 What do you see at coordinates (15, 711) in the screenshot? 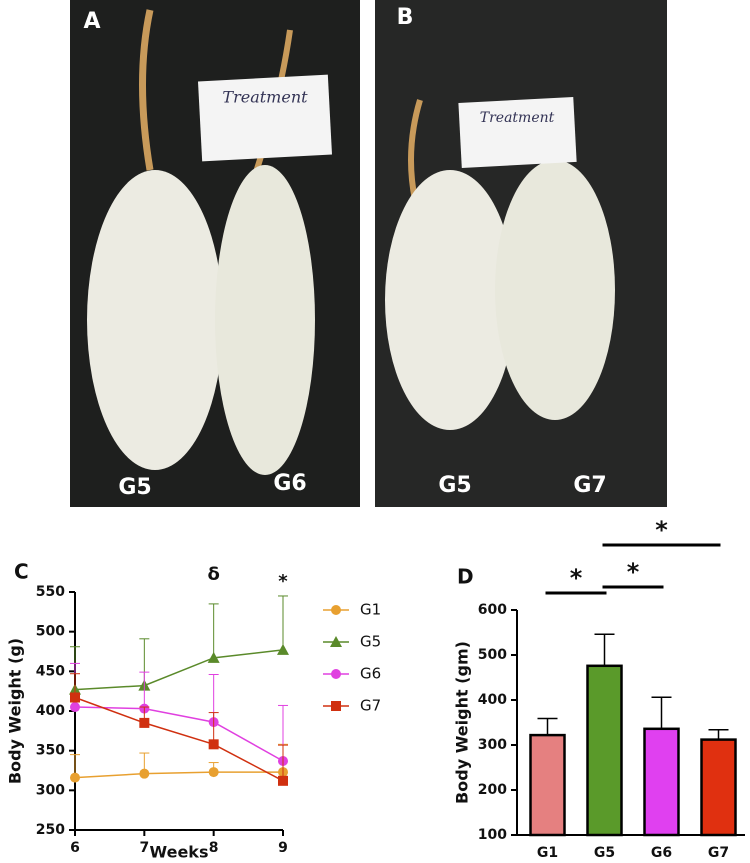
I see `y-axis-label: Body Weight (g)` at bounding box center [15, 711].